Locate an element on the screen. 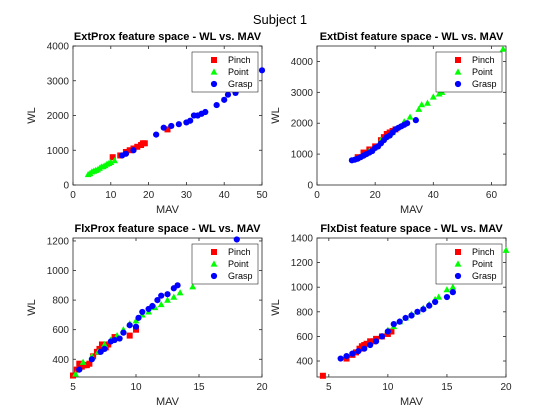  y-tick-label: 1400 is located at coordinates (302, 239).